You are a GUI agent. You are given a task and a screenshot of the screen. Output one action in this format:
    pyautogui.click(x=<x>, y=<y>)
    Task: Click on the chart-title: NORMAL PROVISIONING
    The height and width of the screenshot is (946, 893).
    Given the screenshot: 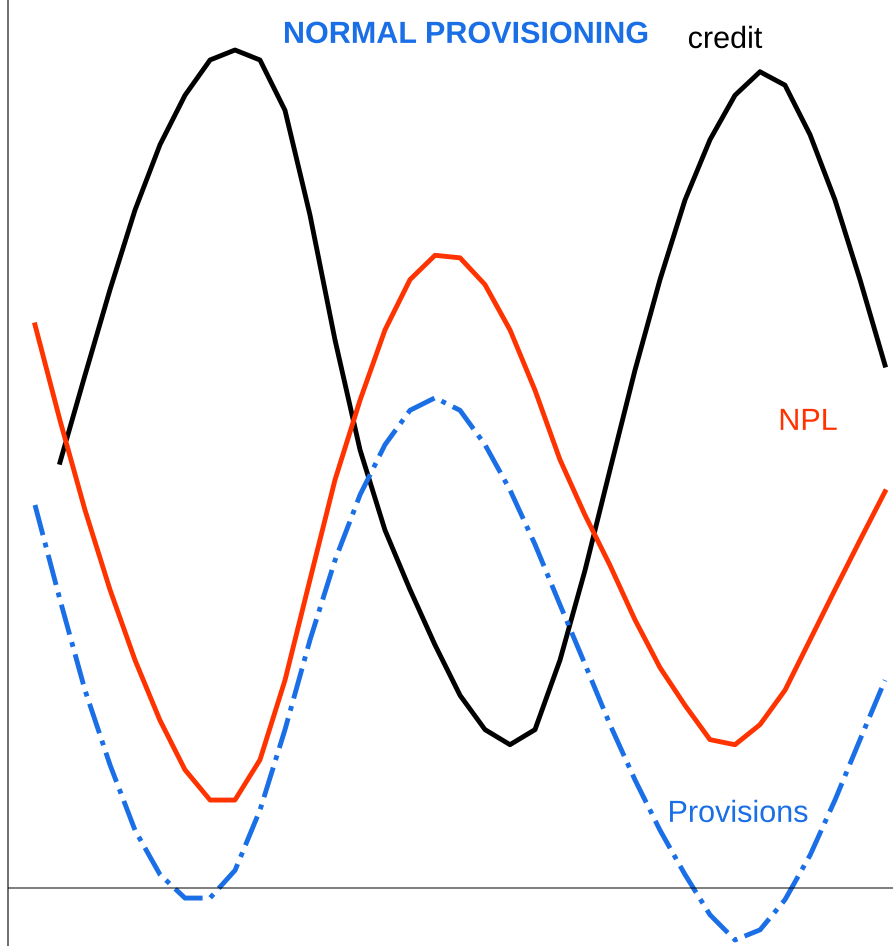 What is the action you would take?
    pyautogui.click(x=466, y=33)
    